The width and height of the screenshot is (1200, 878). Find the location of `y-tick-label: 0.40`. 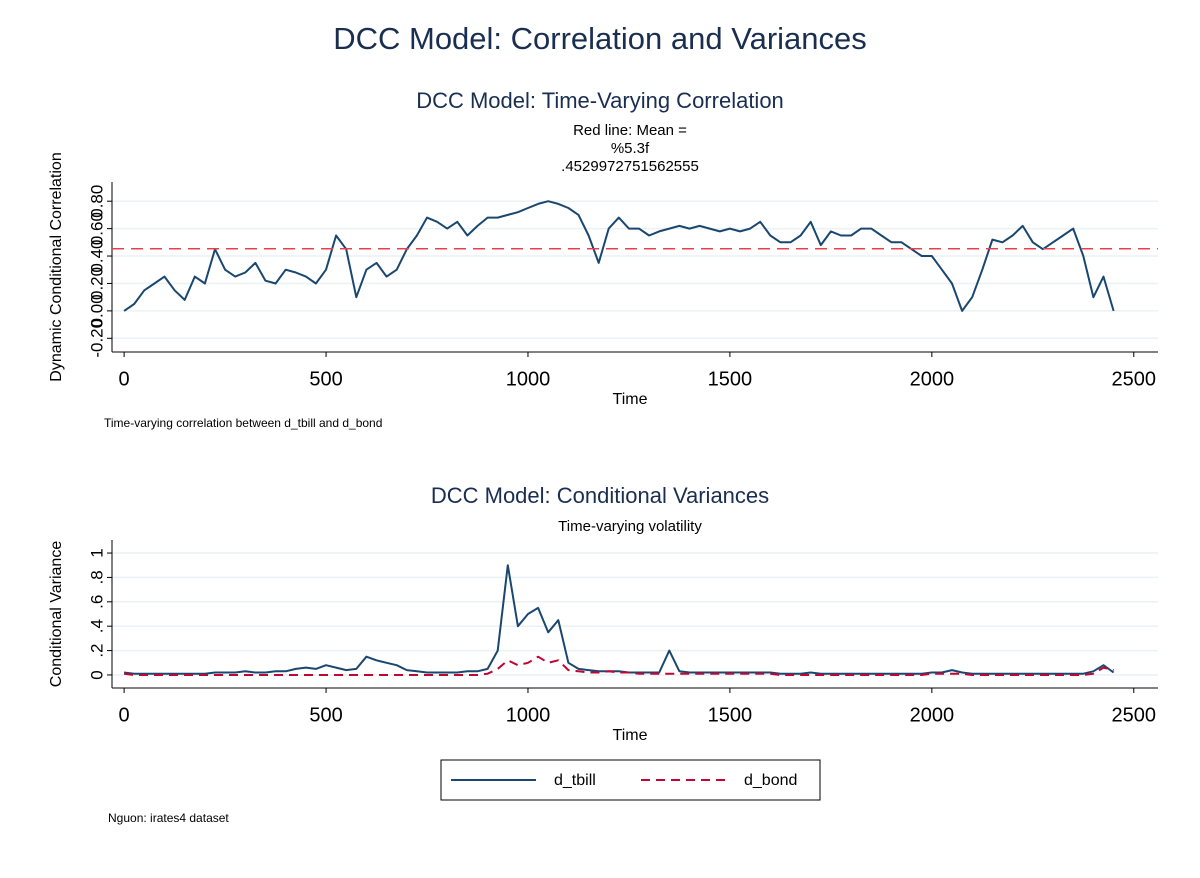

y-tick-label: 0.40 is located at coordinates (96, 255).